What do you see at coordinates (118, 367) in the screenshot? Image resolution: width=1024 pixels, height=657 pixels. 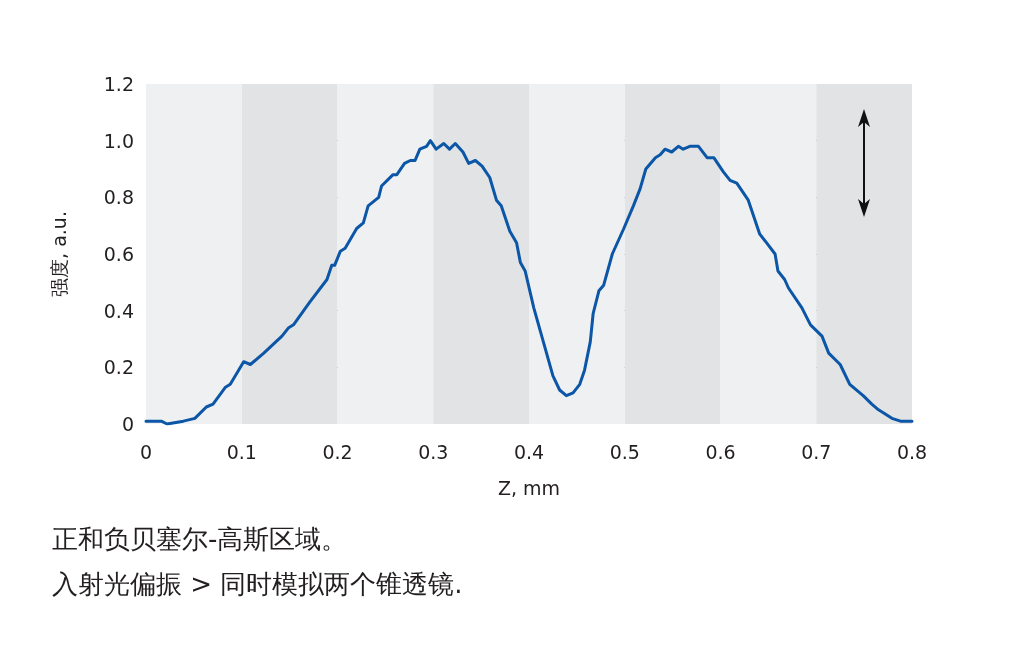 I see `y-tick-label: 0.2` at bounding box center [118, 367].